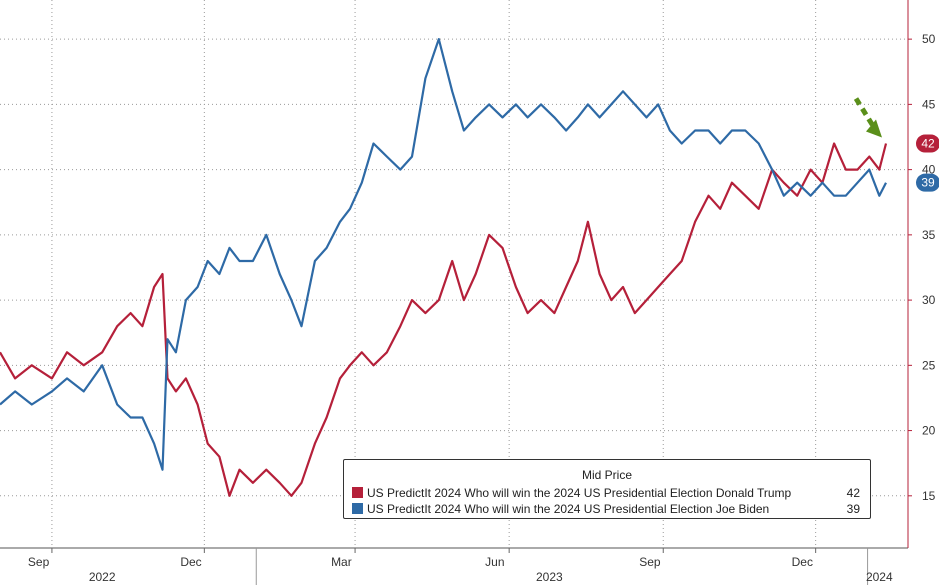 The width and height of the screenshot is (939, 585). Describe the element at coordinates (549, 577) in the screenshot. I see `year-label: 2023` at that location.